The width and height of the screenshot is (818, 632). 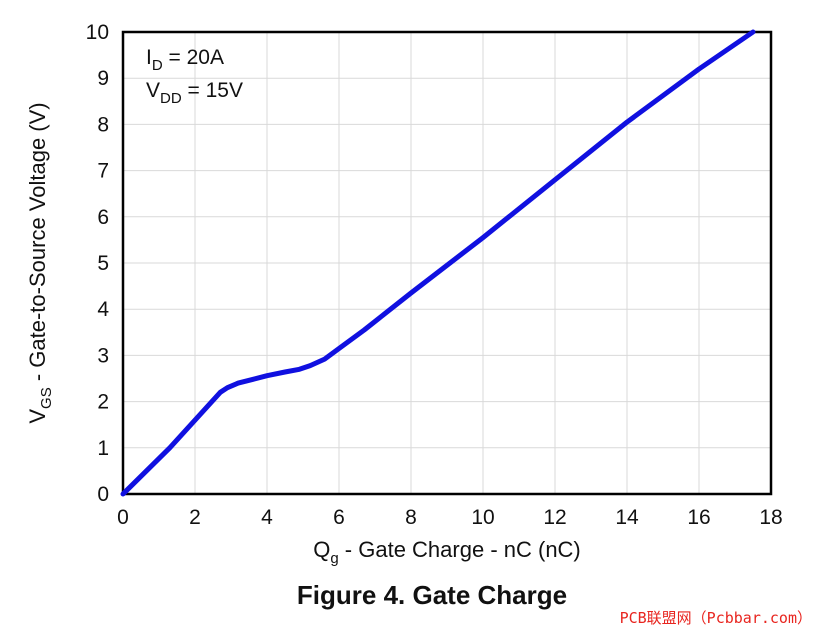 I want to click on x-tick-label: 6, so click(x=339, y=517).